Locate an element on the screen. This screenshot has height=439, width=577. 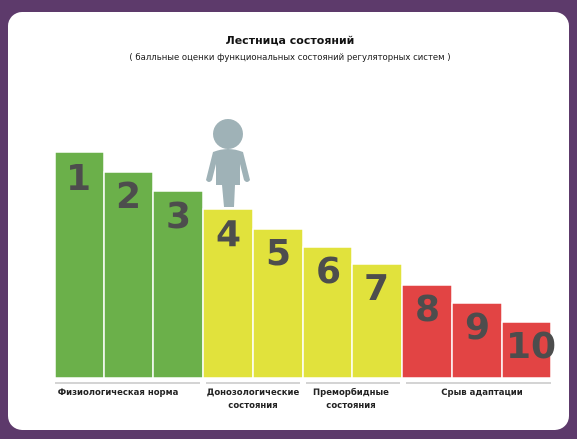
step-number: 8 is located at coordinates (427, 309).